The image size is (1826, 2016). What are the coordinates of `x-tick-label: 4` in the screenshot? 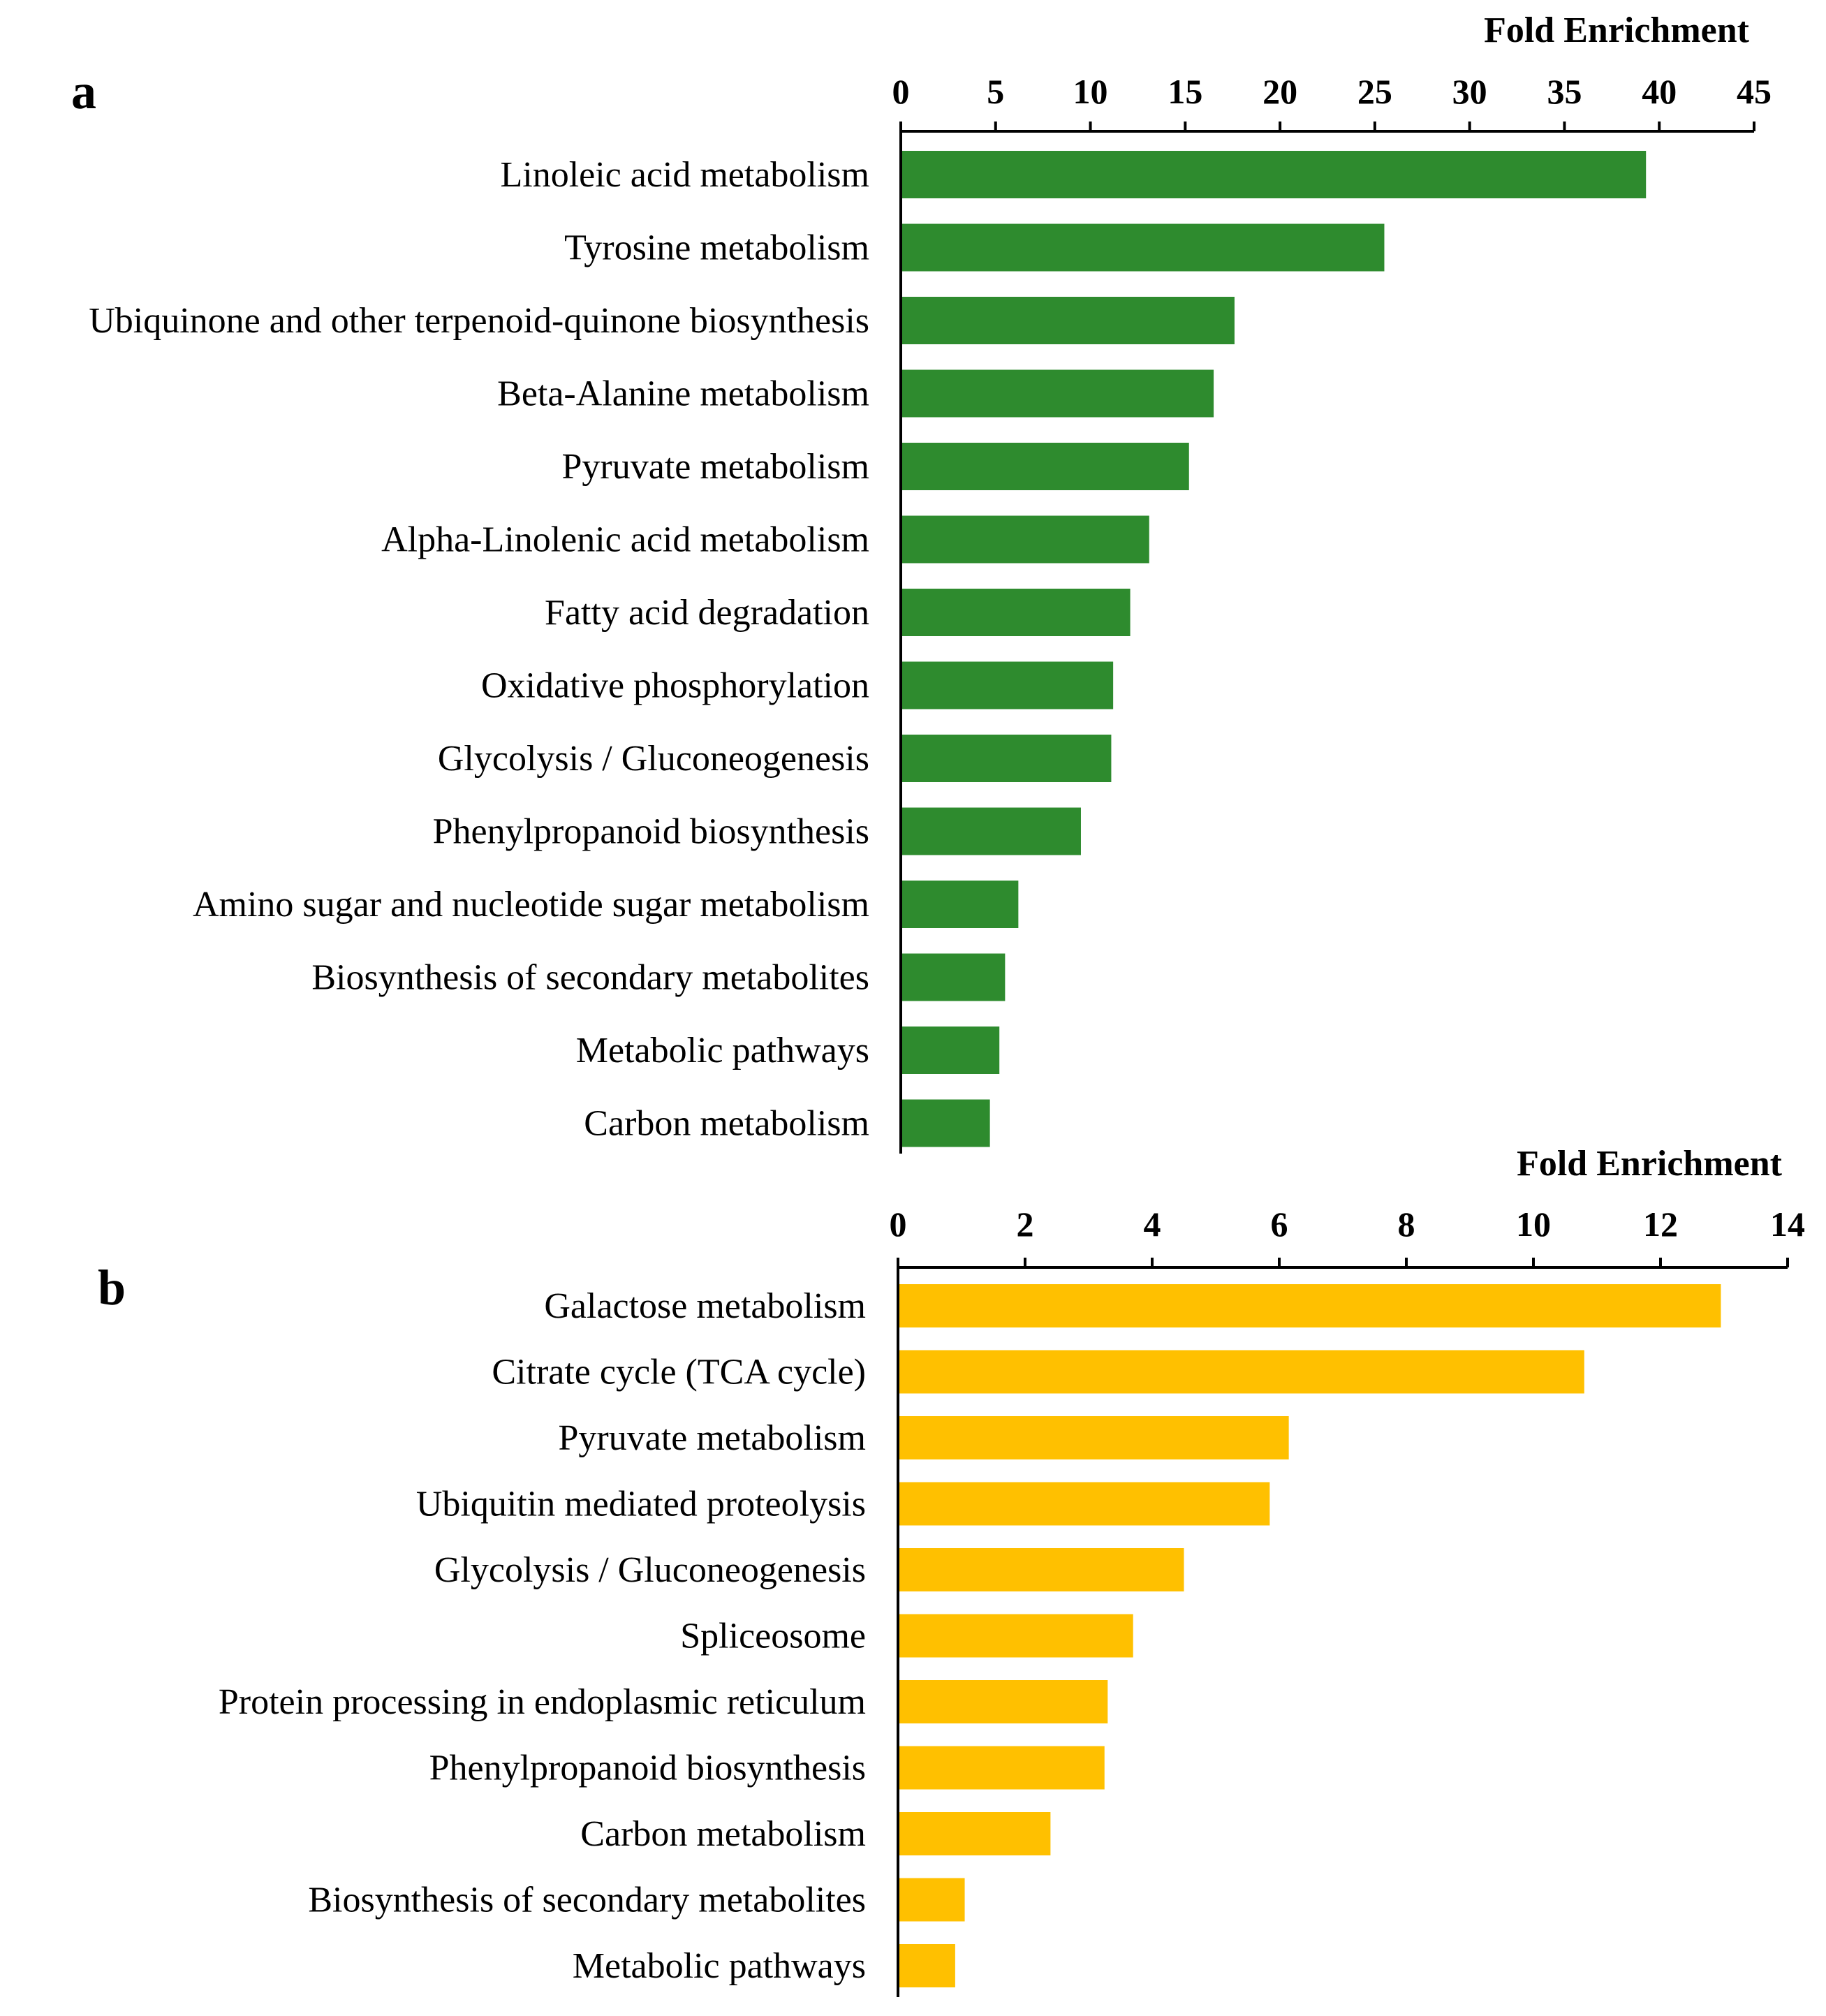 It's located at (1152, 1224).